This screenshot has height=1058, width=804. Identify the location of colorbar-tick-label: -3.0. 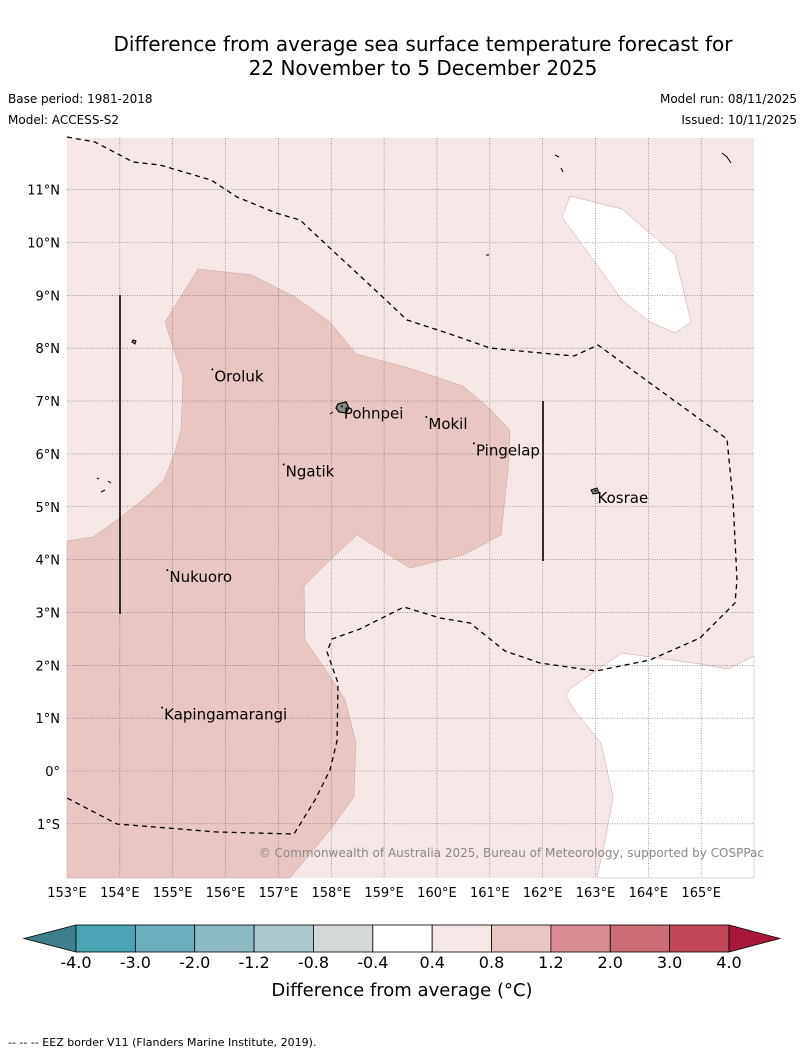
(135, 962).